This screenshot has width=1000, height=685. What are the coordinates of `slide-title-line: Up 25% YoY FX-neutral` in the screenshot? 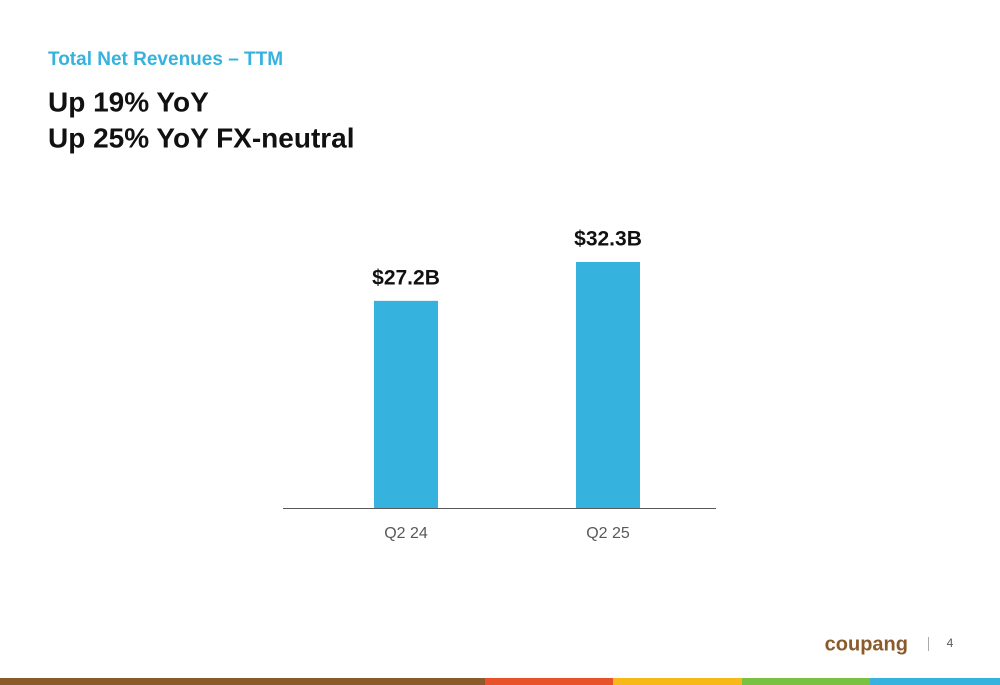 It's located at (201, 137).